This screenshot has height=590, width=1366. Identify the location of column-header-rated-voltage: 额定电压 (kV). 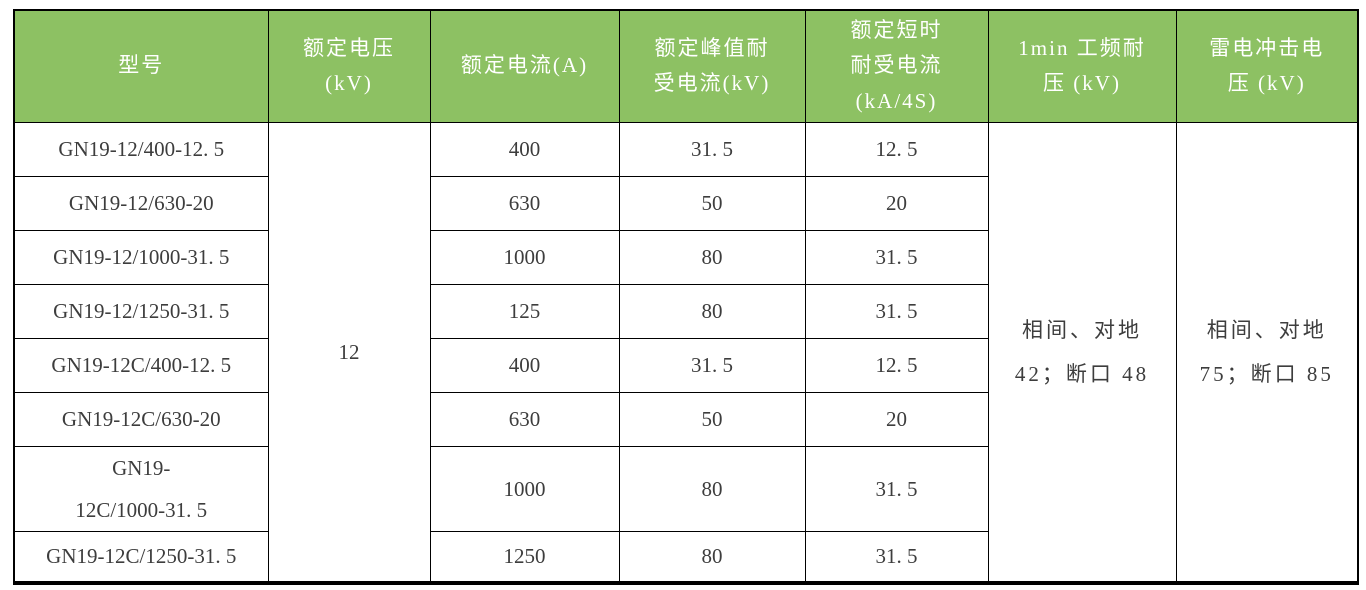
(349, 66).